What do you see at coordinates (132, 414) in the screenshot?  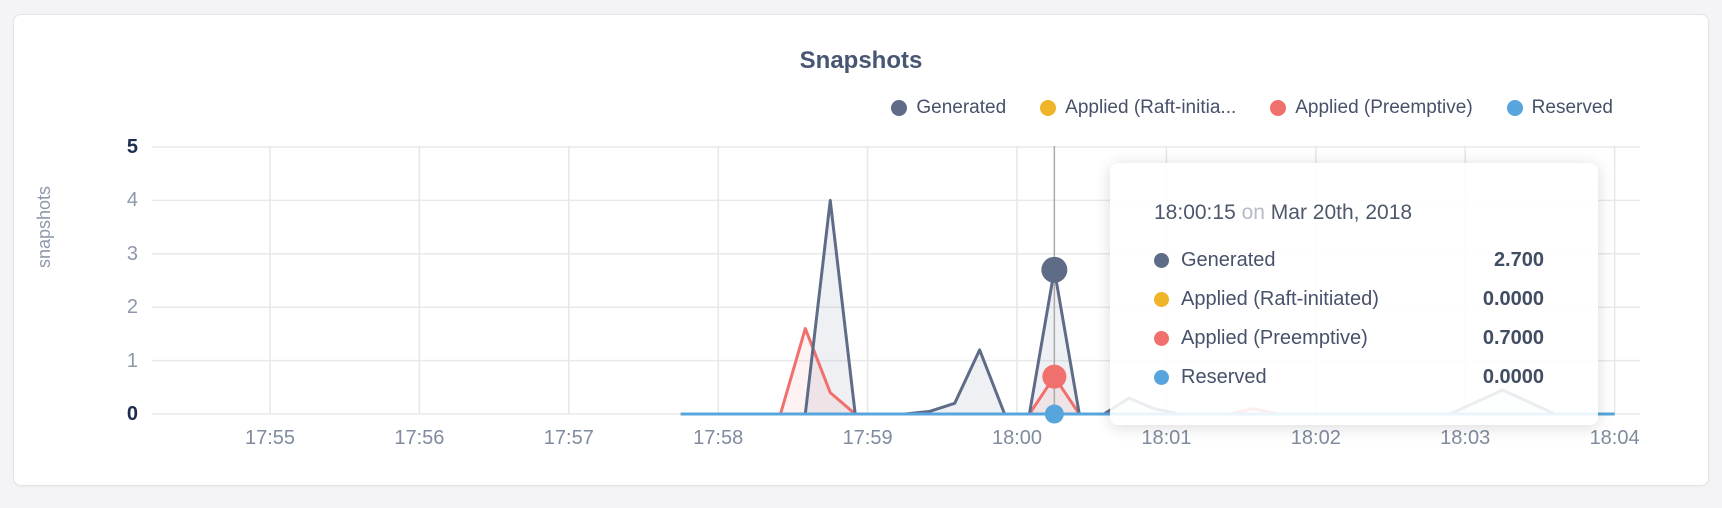 I see `y-tick-label: 0` at bounding box center [132, 414].